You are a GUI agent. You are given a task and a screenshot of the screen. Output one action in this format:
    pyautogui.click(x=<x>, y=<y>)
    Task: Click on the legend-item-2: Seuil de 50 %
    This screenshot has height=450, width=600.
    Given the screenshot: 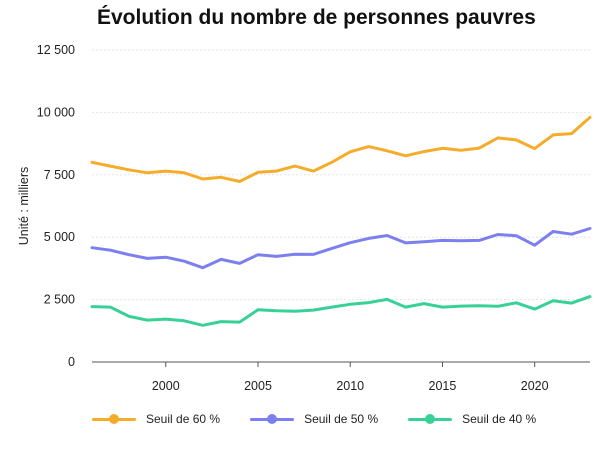 What is the action you would take?
    pyautogui.click(x=314, y=419)
    